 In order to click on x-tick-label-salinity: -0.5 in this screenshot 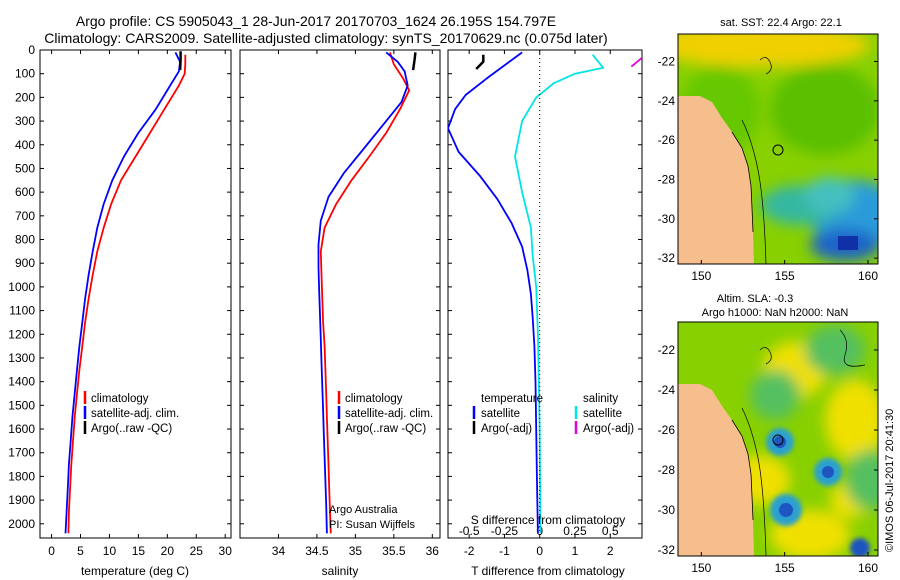, I will do `click(469, 531)`.